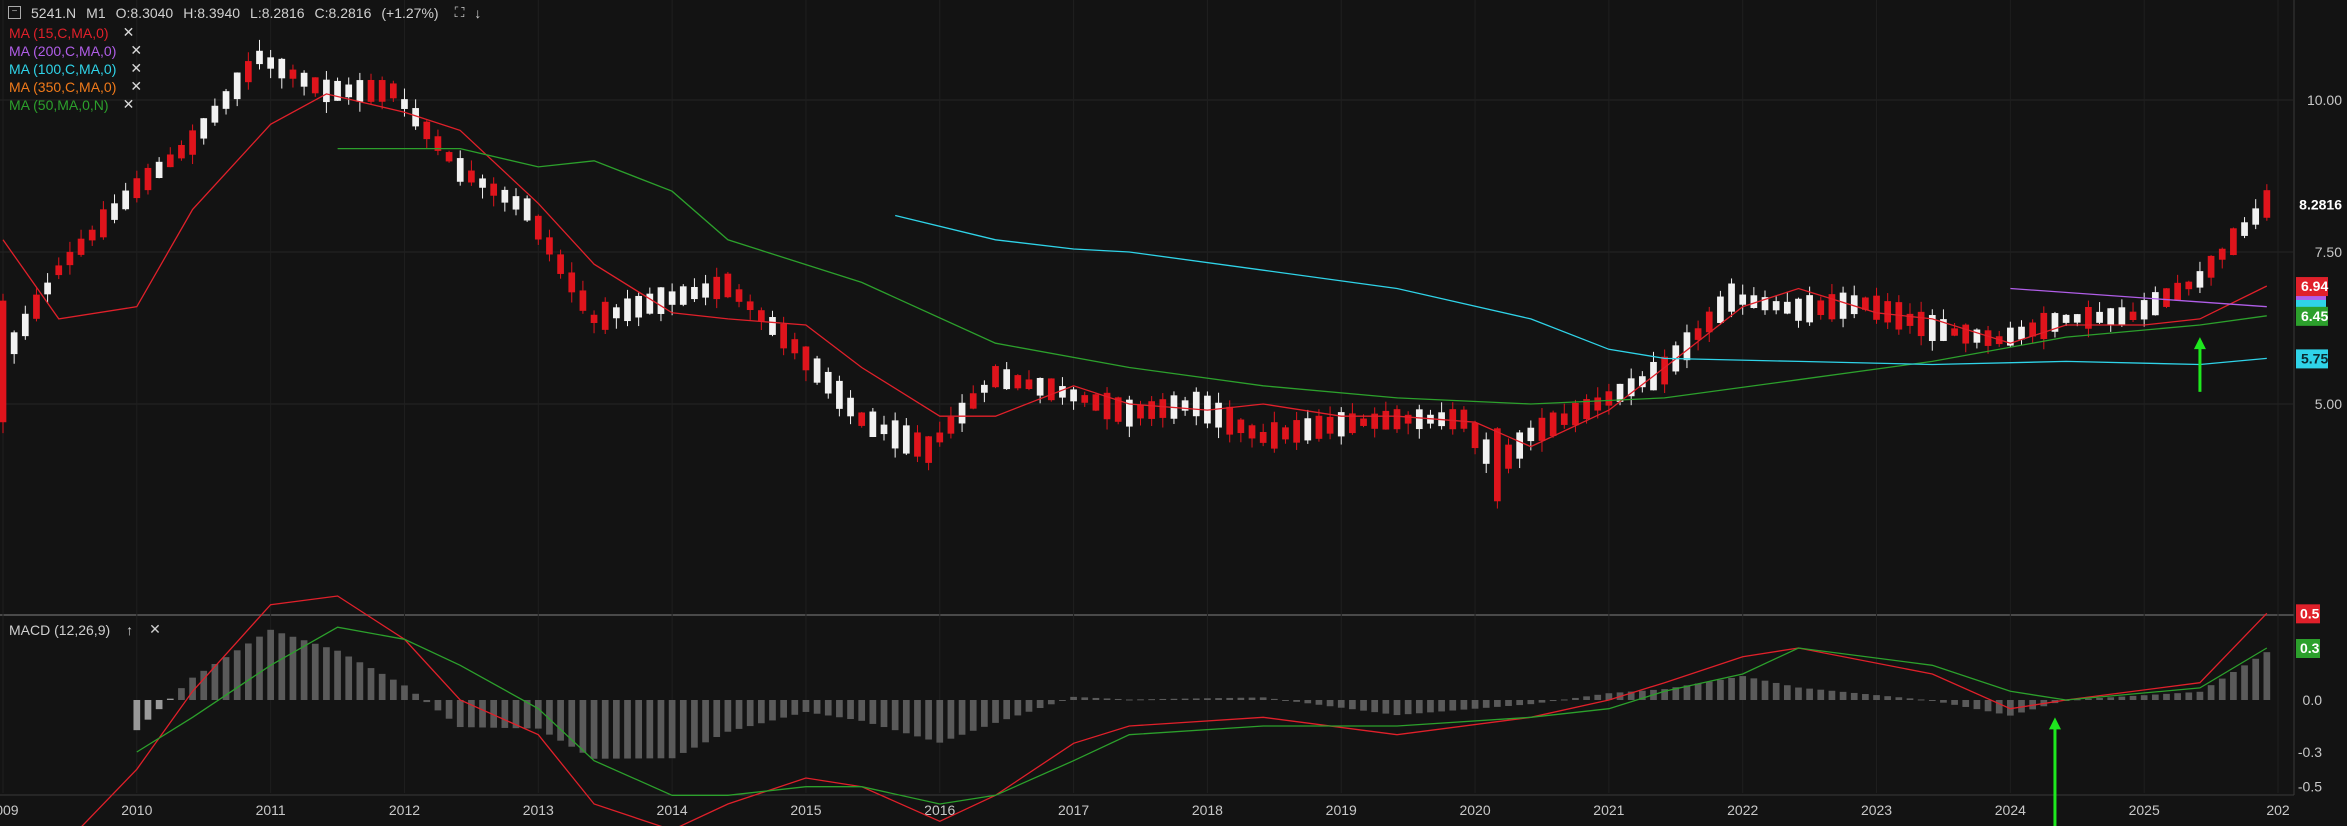  Describe the element at coordinates (75, 68) in the screenshot. I see `indicator-ma100: MA (100,C,MA,0) ✕` at that location.